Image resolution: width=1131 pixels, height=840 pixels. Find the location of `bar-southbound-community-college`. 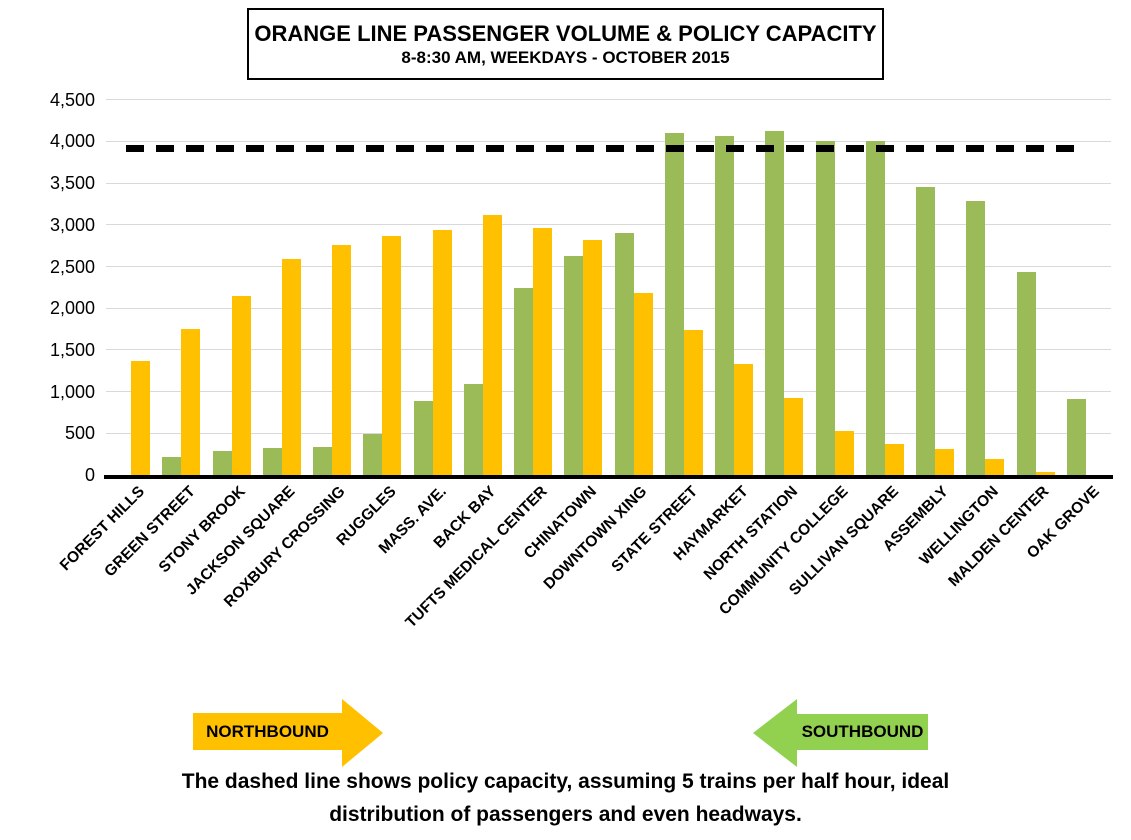

bar-southbound-community-college is located at coordinates (825, 307).